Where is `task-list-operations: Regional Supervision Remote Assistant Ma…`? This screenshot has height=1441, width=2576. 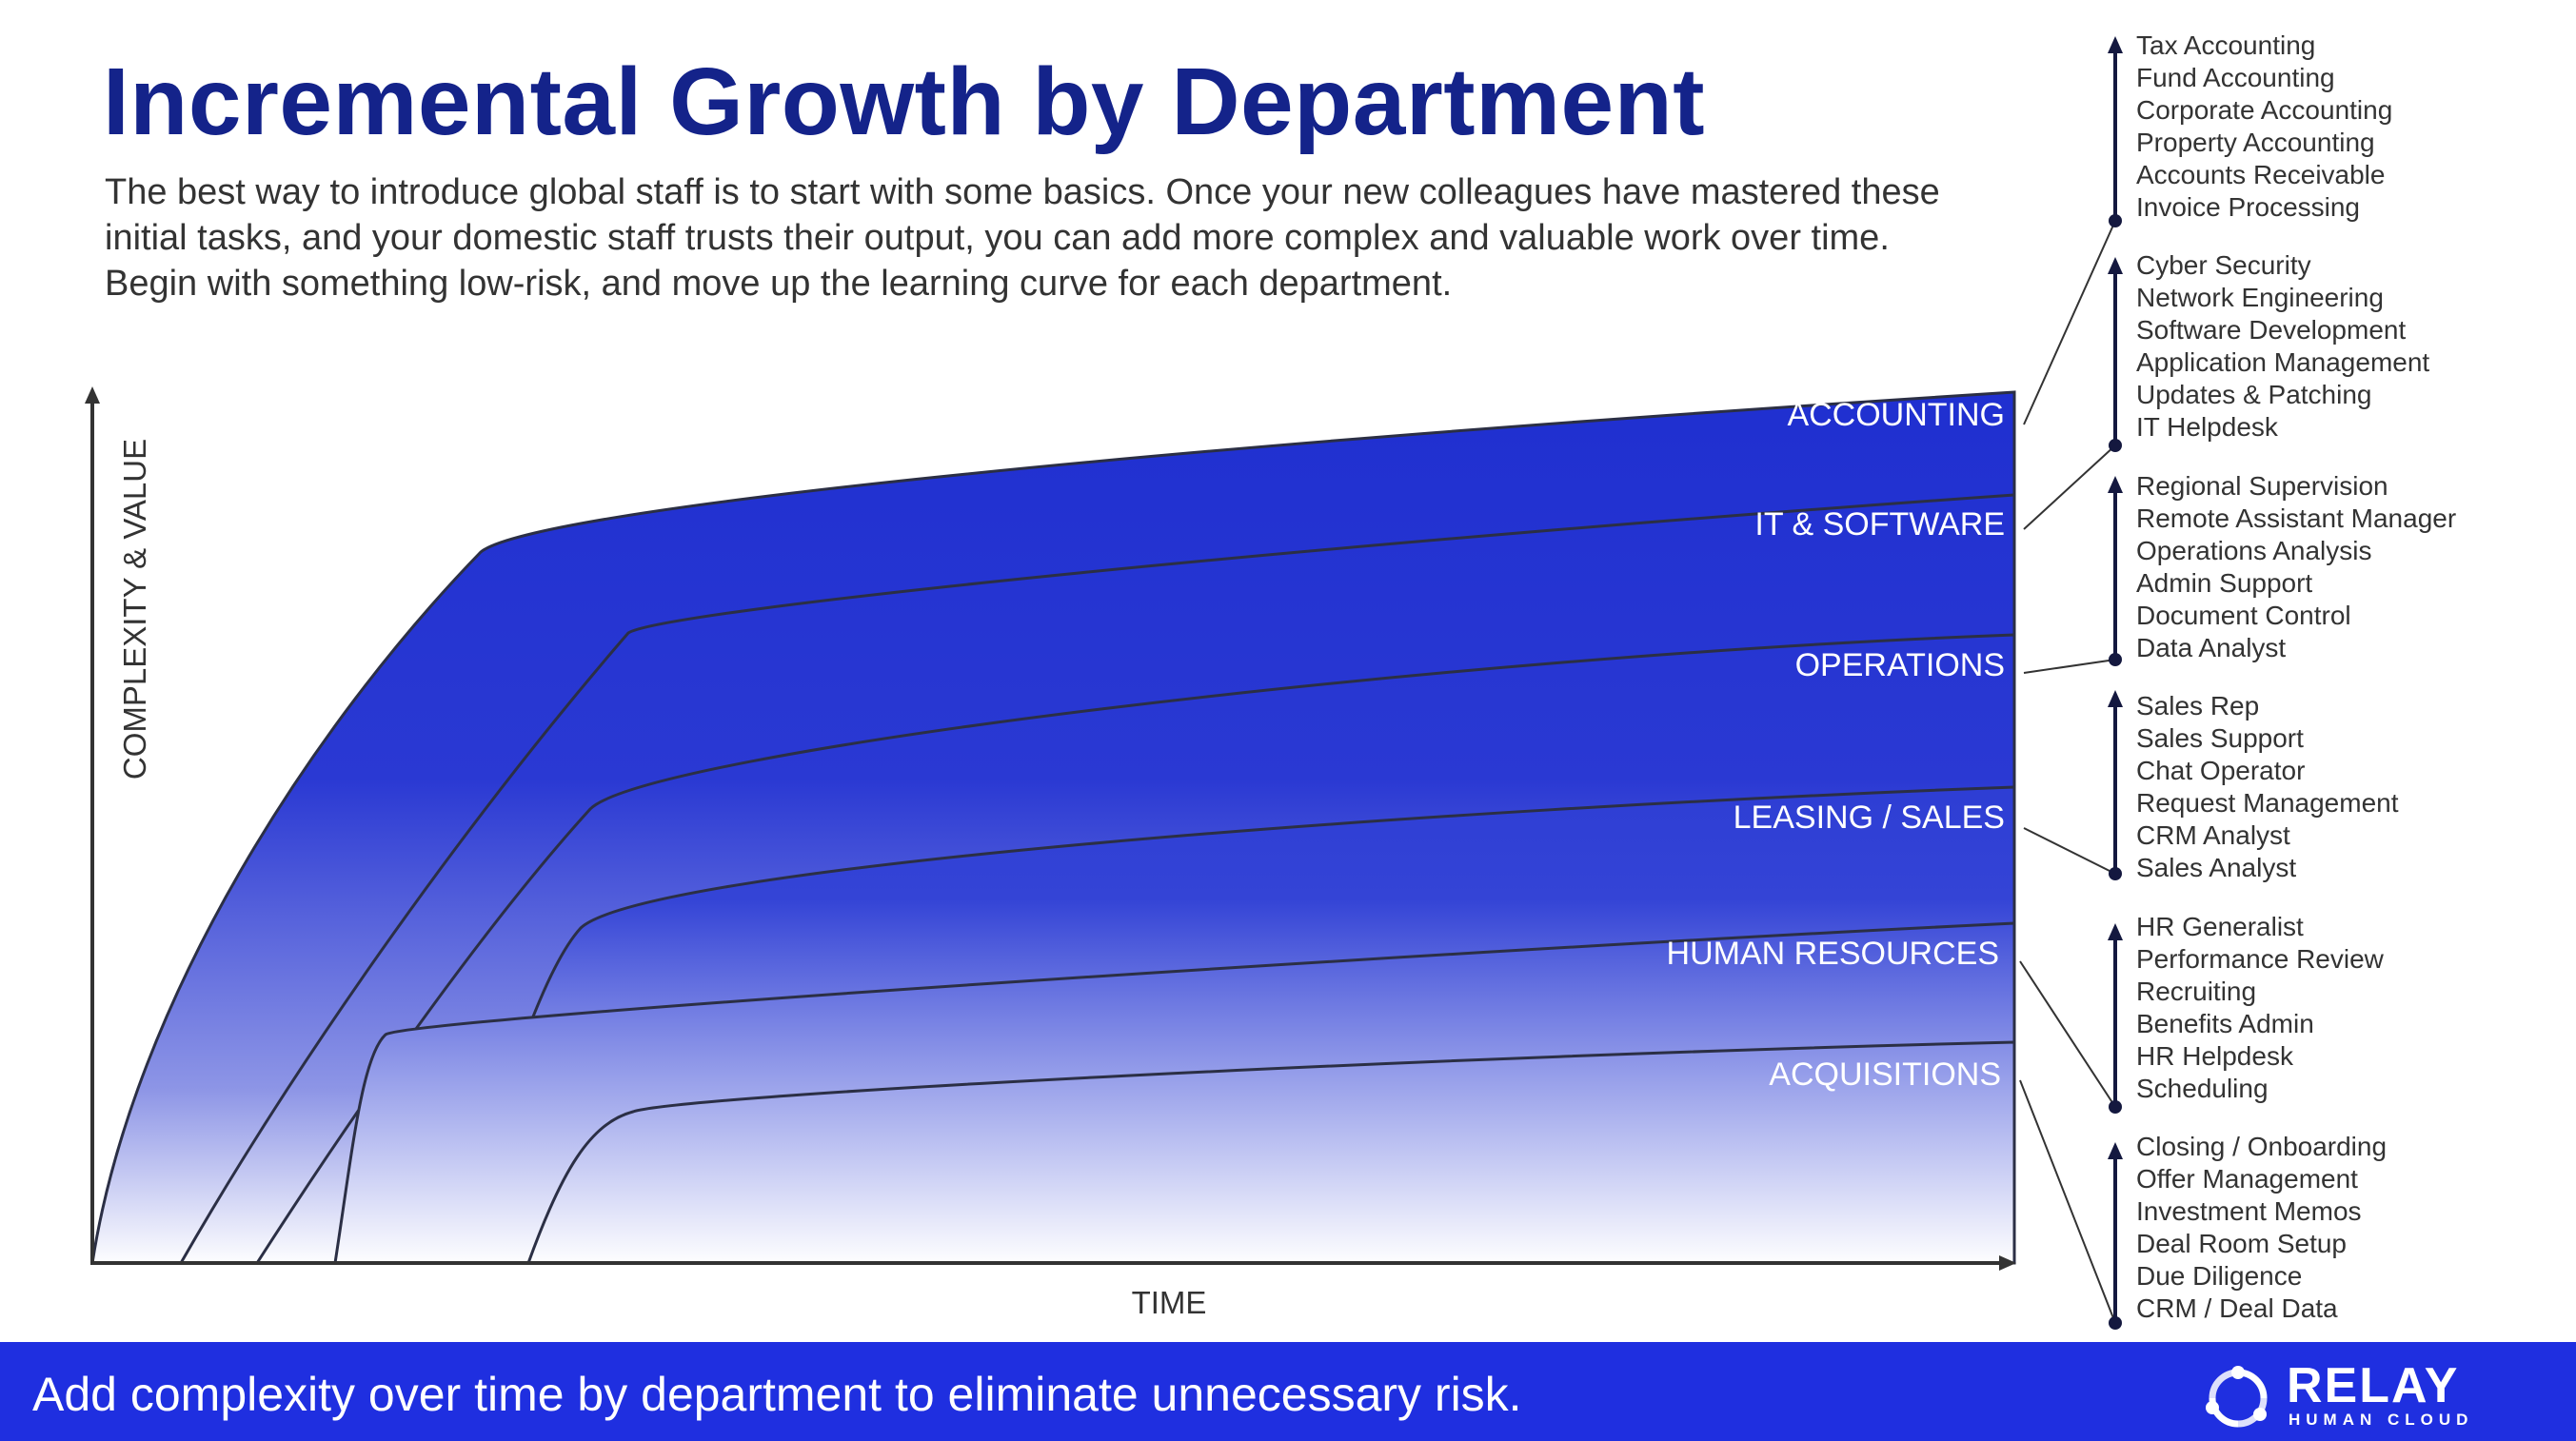
task-list-operations: Regional Supervision Remote Assistant Ma… is located at coordinates (2296, 567).